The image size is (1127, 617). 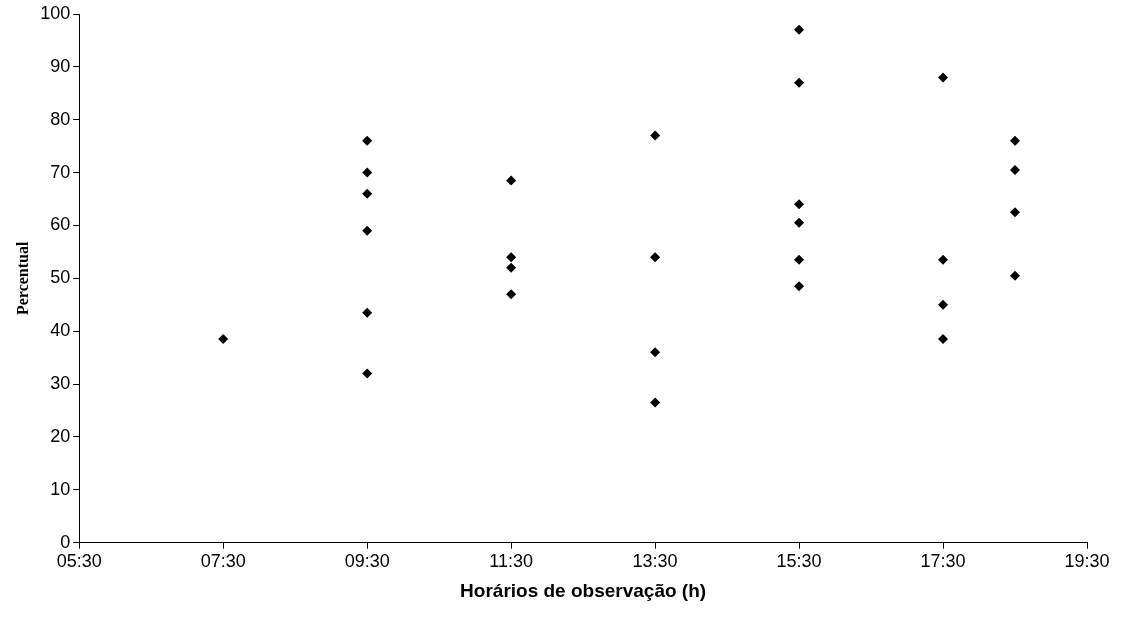 What do you see at coordinates (1087, 561) in the screenshot?
I see `x-tick-label: 19:30` at bounding box center [1087, 561].